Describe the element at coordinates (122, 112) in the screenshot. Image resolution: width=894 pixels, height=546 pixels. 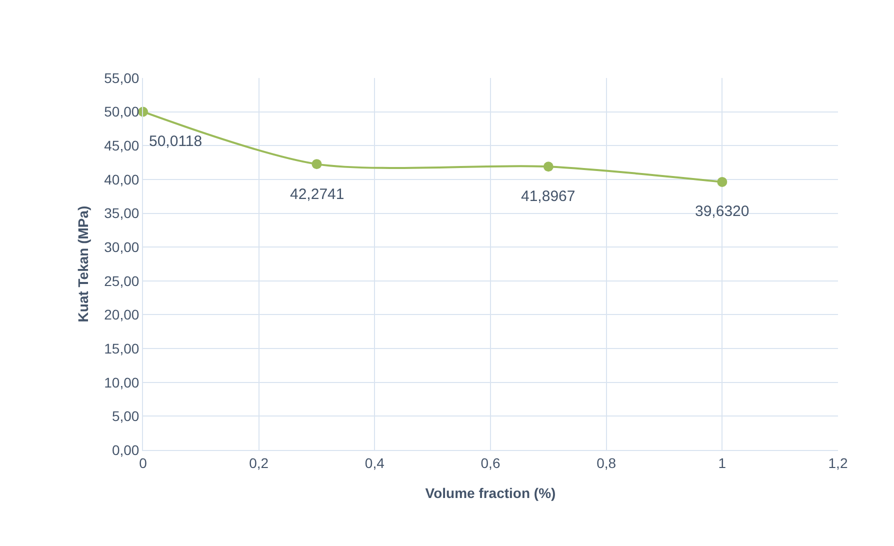
I see `y-tick-label: 50,00` at that location.